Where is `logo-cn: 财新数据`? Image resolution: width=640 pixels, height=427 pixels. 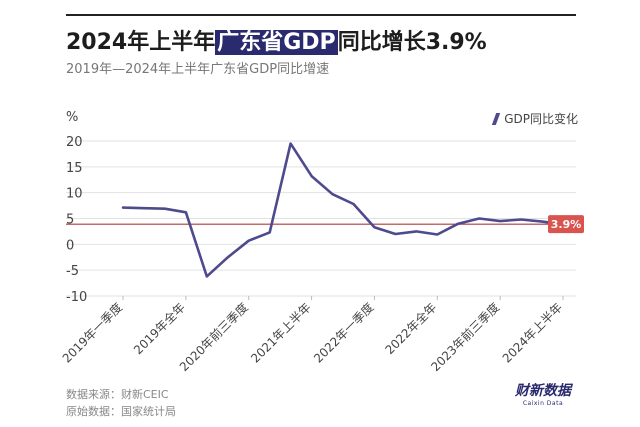
logo-cn: 财新数据 is located at coordinates (543, 391).